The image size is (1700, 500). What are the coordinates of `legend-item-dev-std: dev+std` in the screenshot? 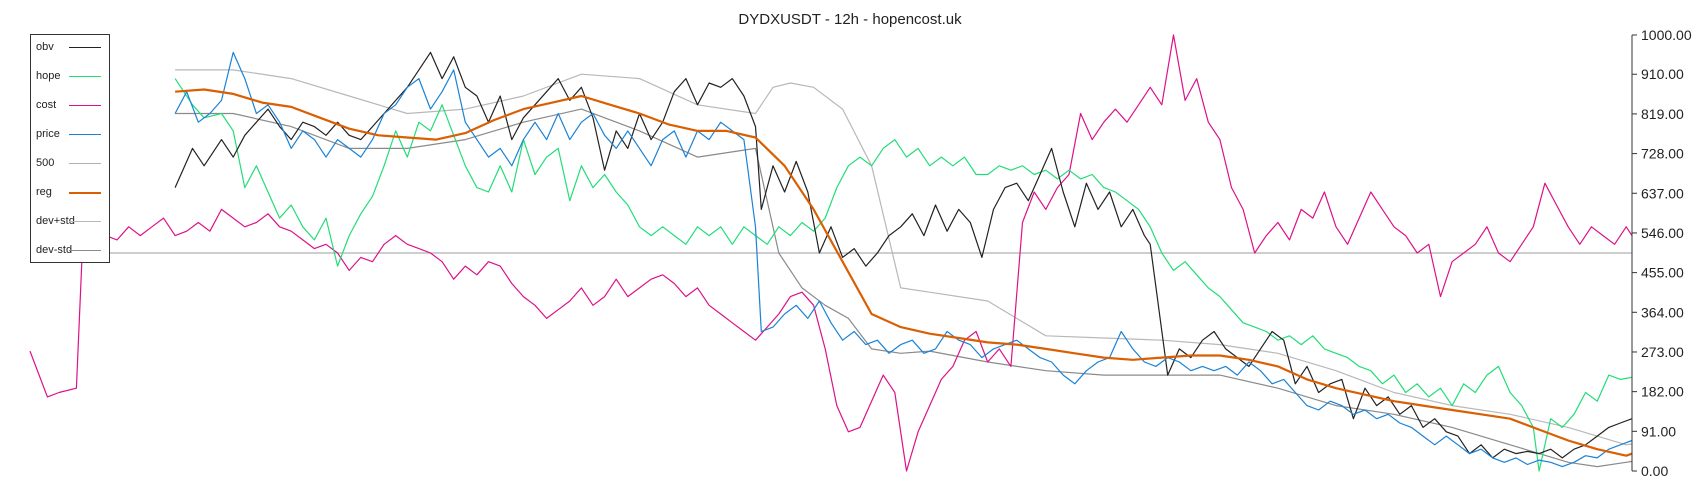 It's located at (71, 227).